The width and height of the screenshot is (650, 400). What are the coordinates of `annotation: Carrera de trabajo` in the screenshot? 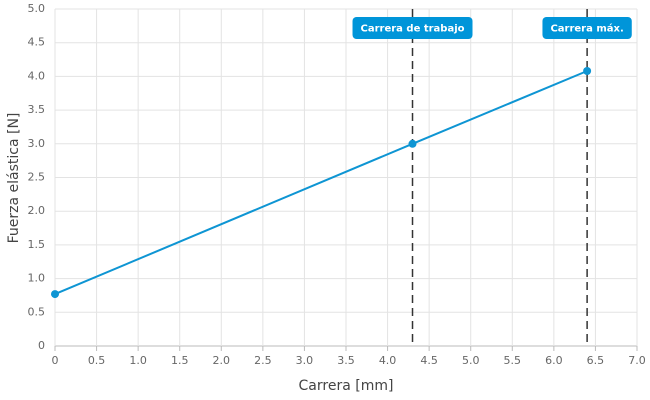 It's located at (412, 28).